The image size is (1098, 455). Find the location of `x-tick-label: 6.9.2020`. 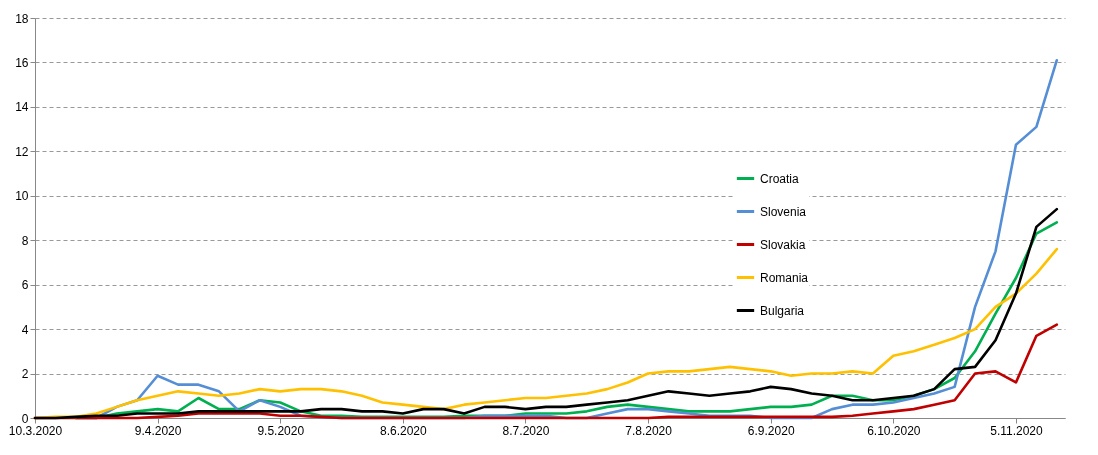

x-tick-label: 6.9.2020 is located at coordinates (771, 430).